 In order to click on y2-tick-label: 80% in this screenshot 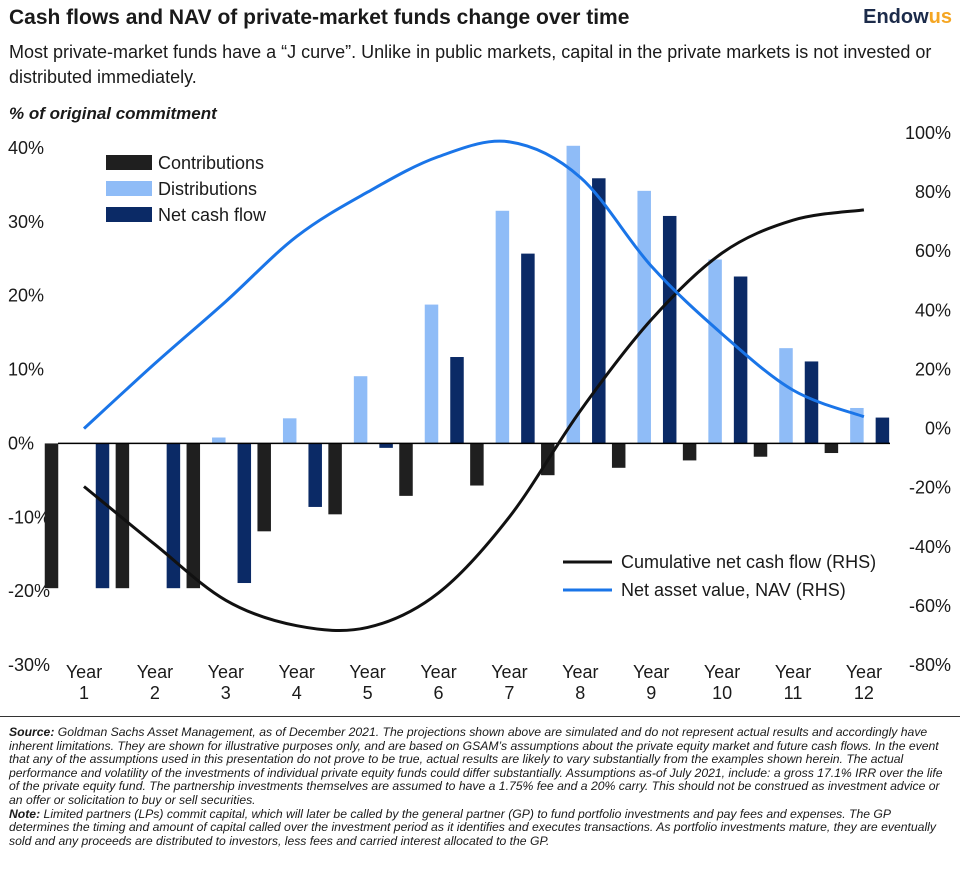, I will do `click(933, 192)`.